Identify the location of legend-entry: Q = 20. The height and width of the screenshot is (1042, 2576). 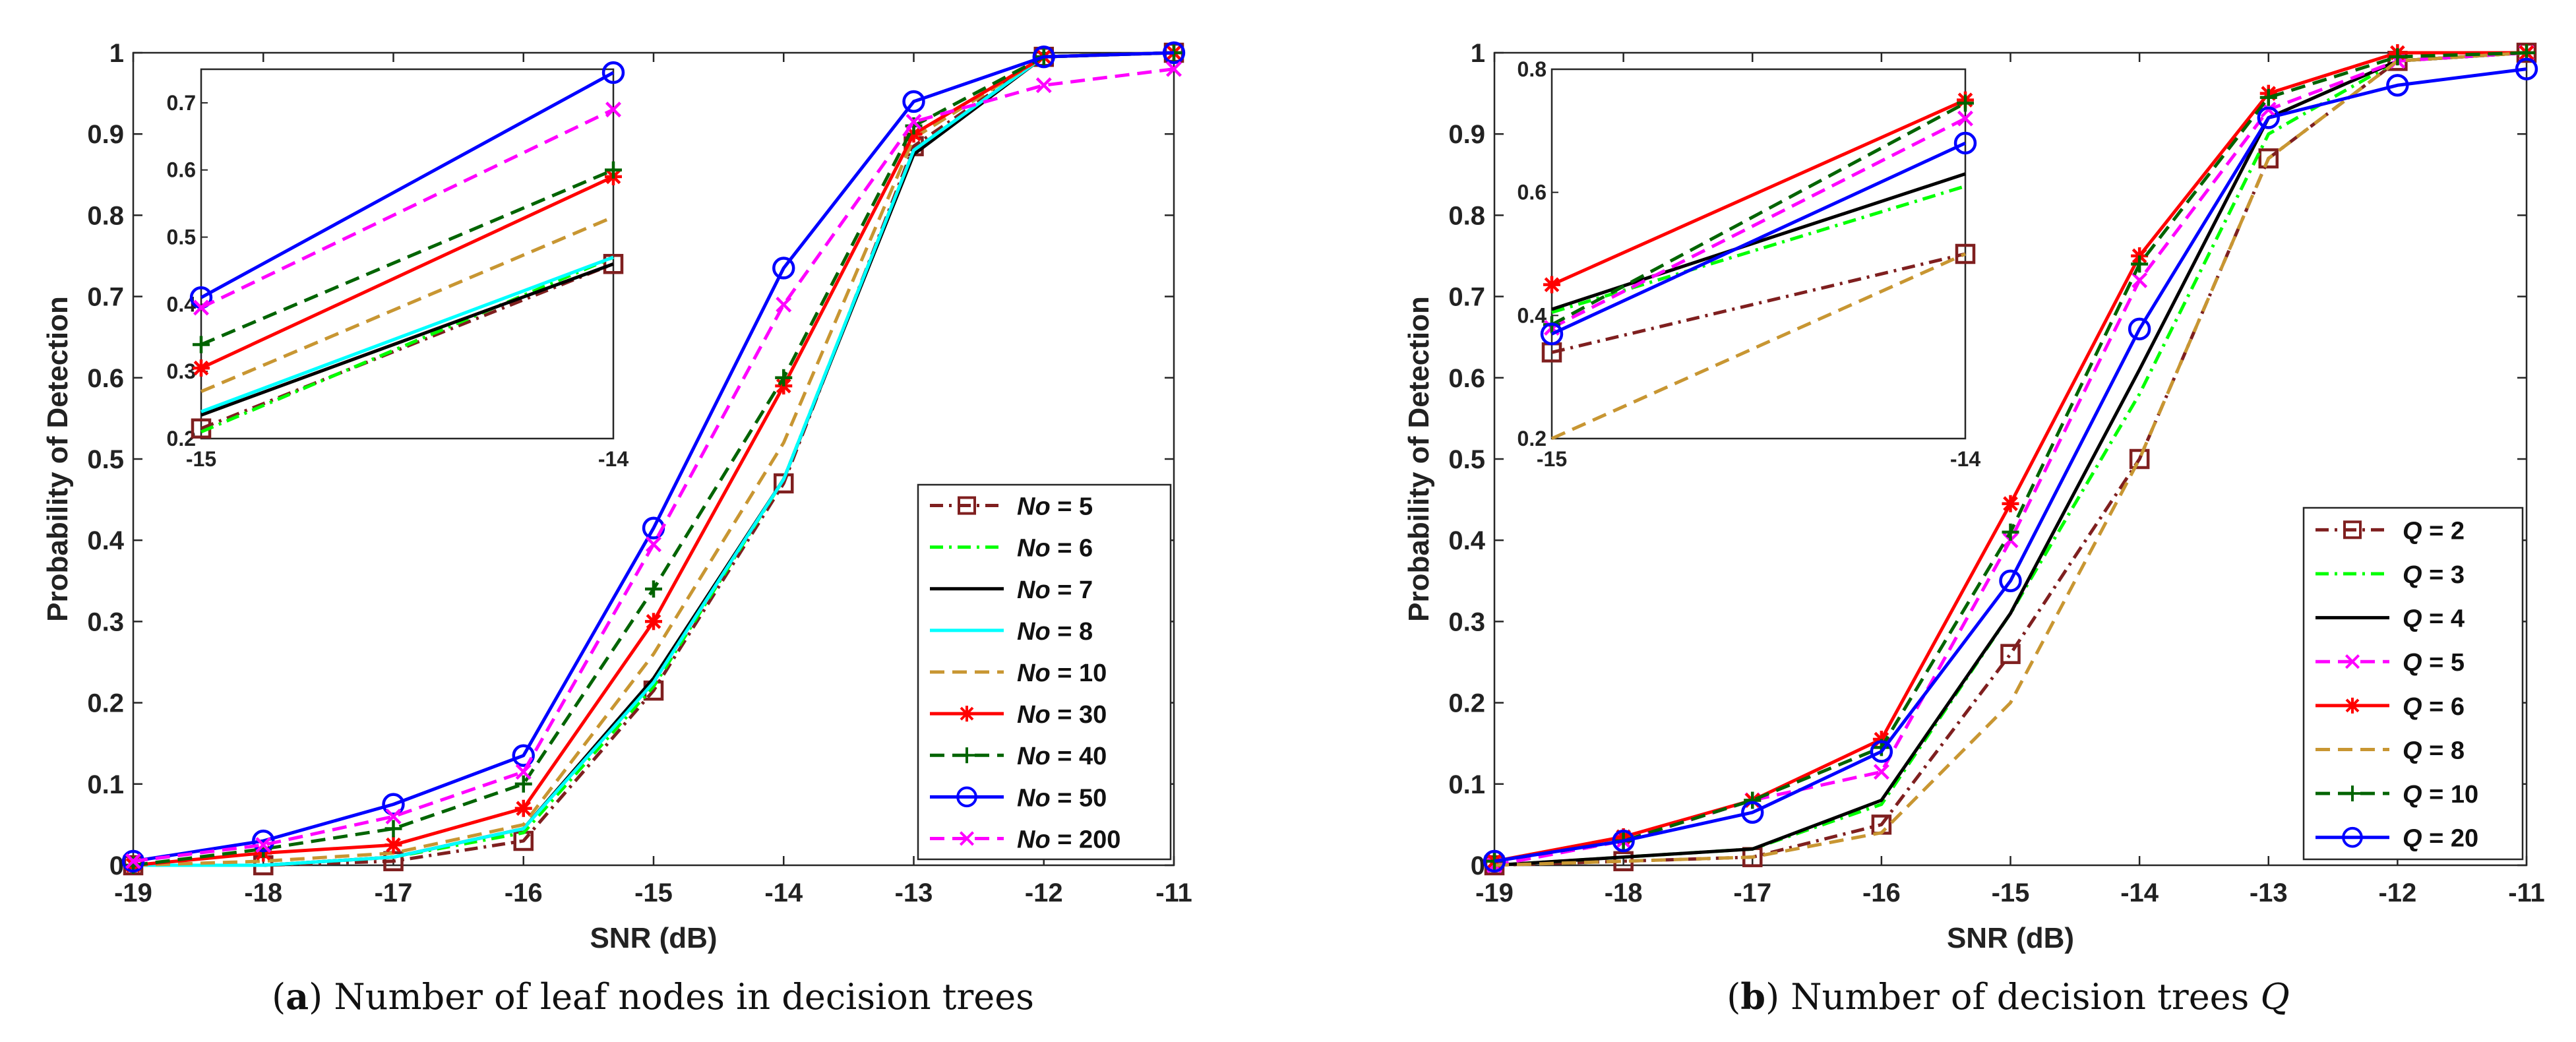
(2440, 839).